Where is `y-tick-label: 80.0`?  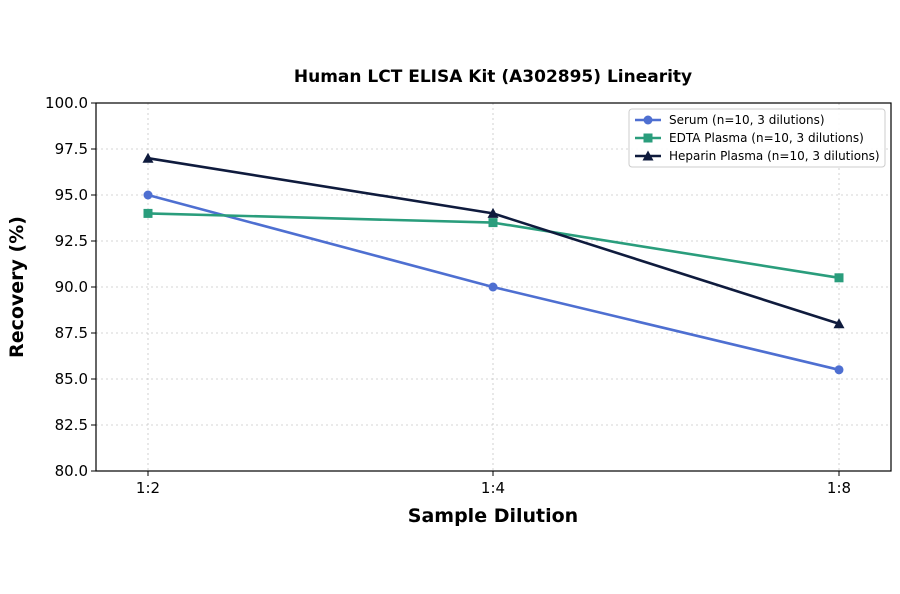
y-tick-label: 80.0 is located at coordinates (71, 471).